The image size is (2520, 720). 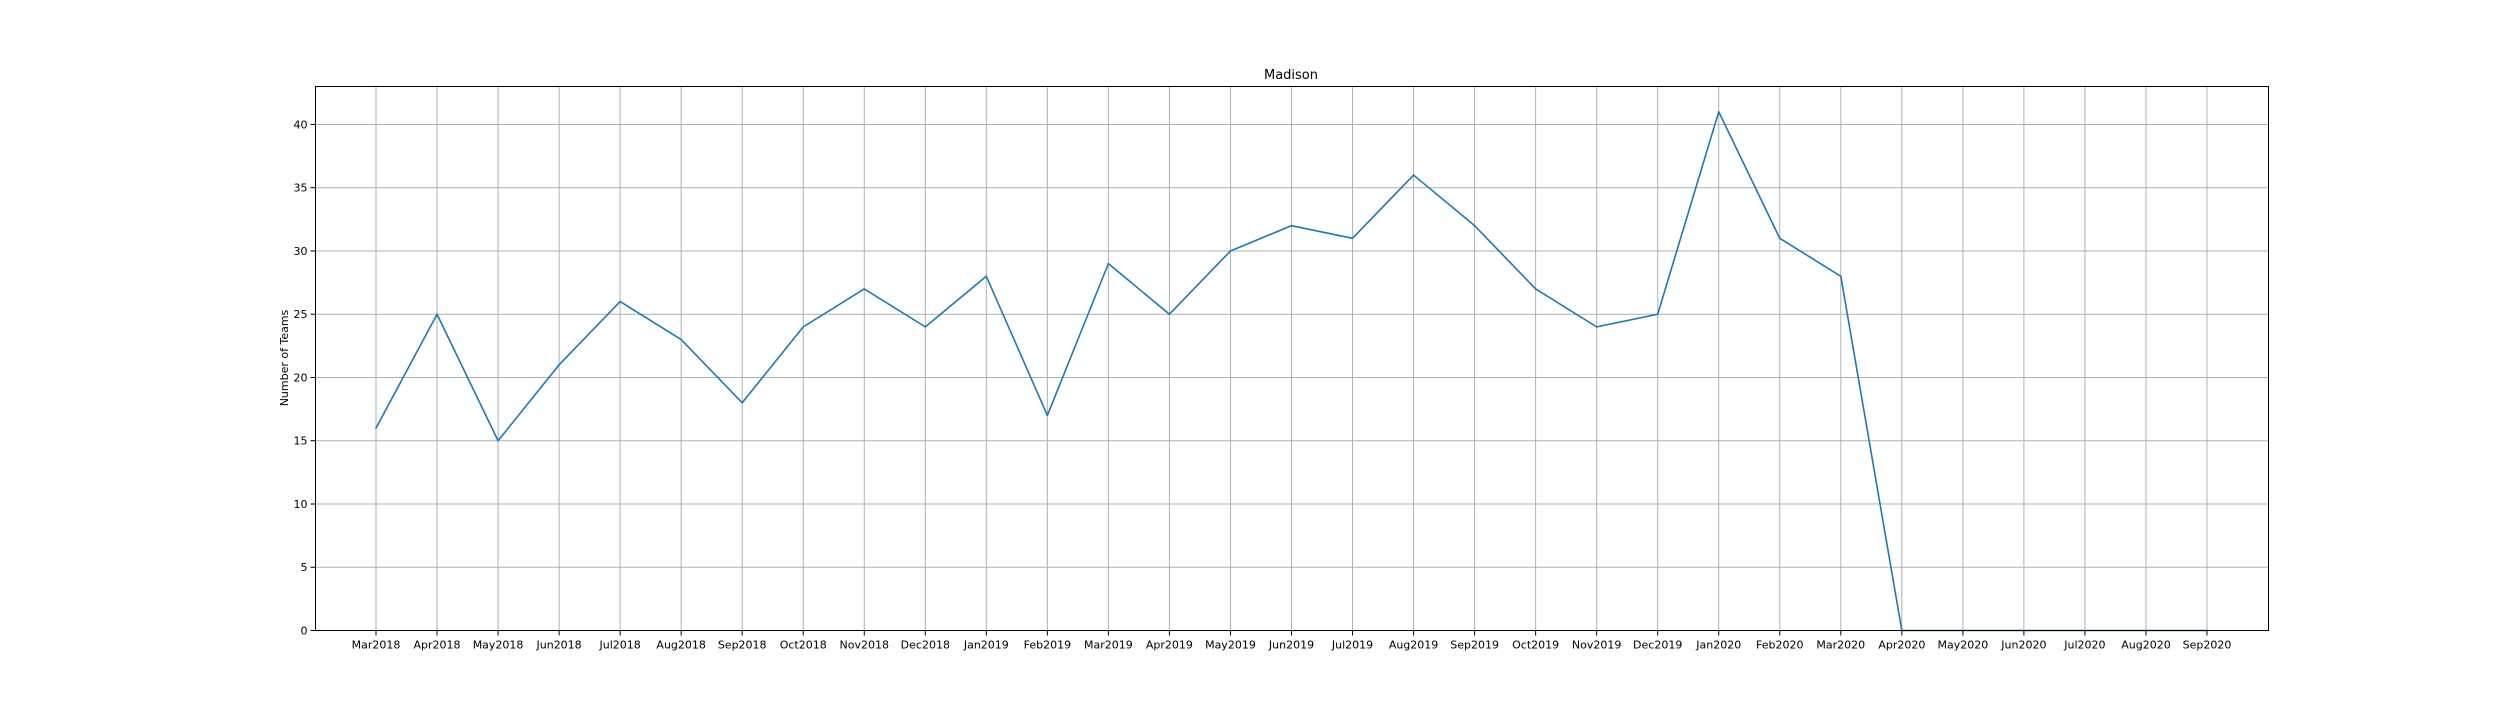 What do you see at coordinates (301, 188) in the screenshot?
I see `y-tick-label: 35` at bounding box center [301, 188].